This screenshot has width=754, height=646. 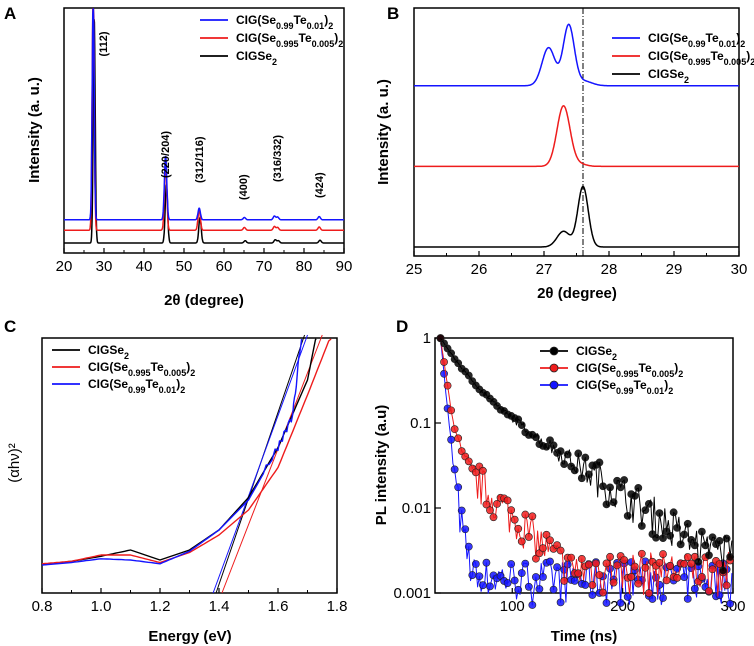 What do you see at coordinates (108, 352) in the screenshot?
I see `panel-c-legend-label-0: CIGSe2` at bounding box center [108, 352].